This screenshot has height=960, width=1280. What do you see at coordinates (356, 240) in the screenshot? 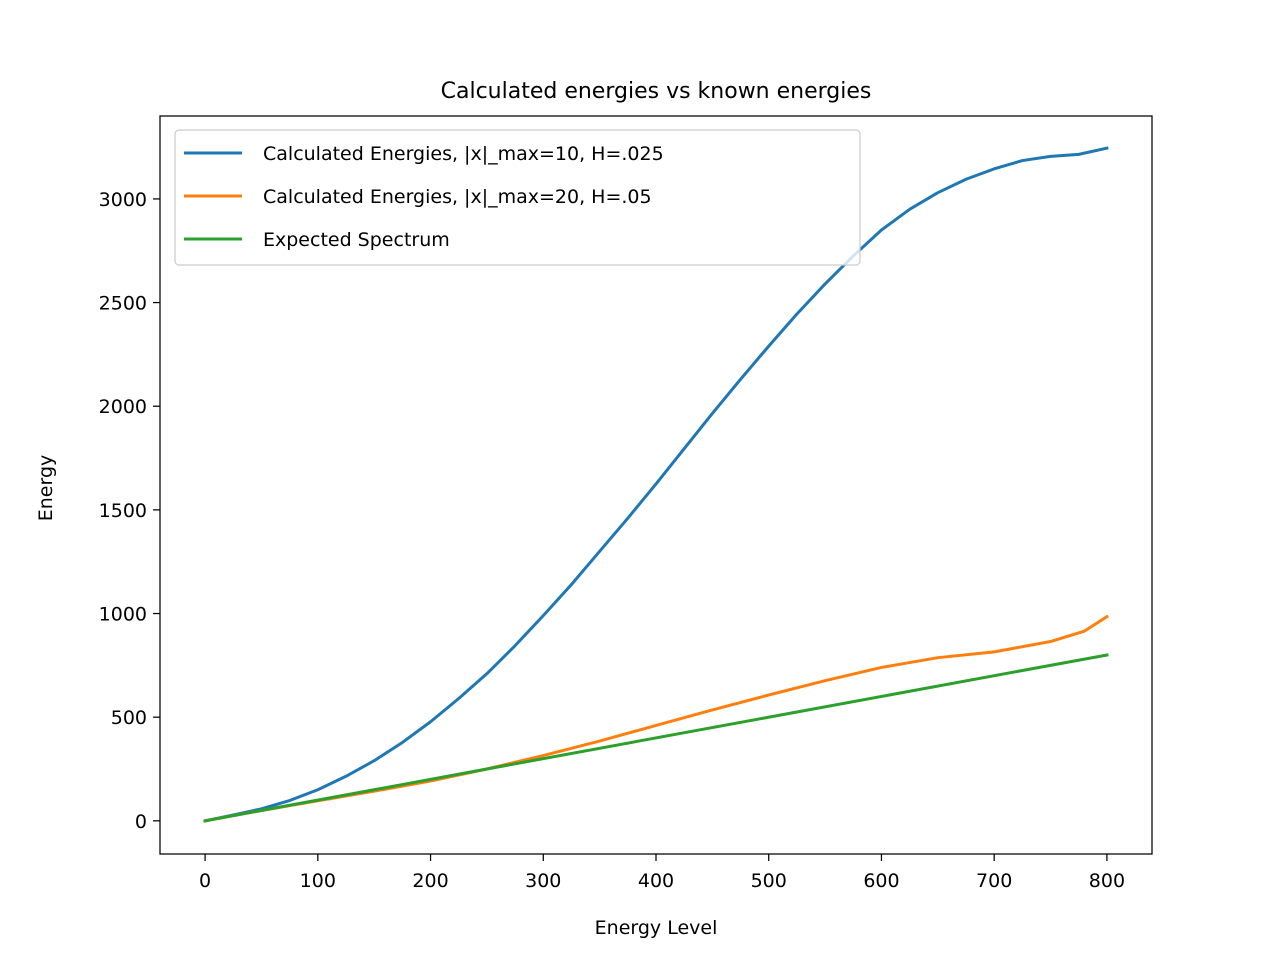
I see `legend-label-3: Expected Spectrum` at bounding box center [356, 240].